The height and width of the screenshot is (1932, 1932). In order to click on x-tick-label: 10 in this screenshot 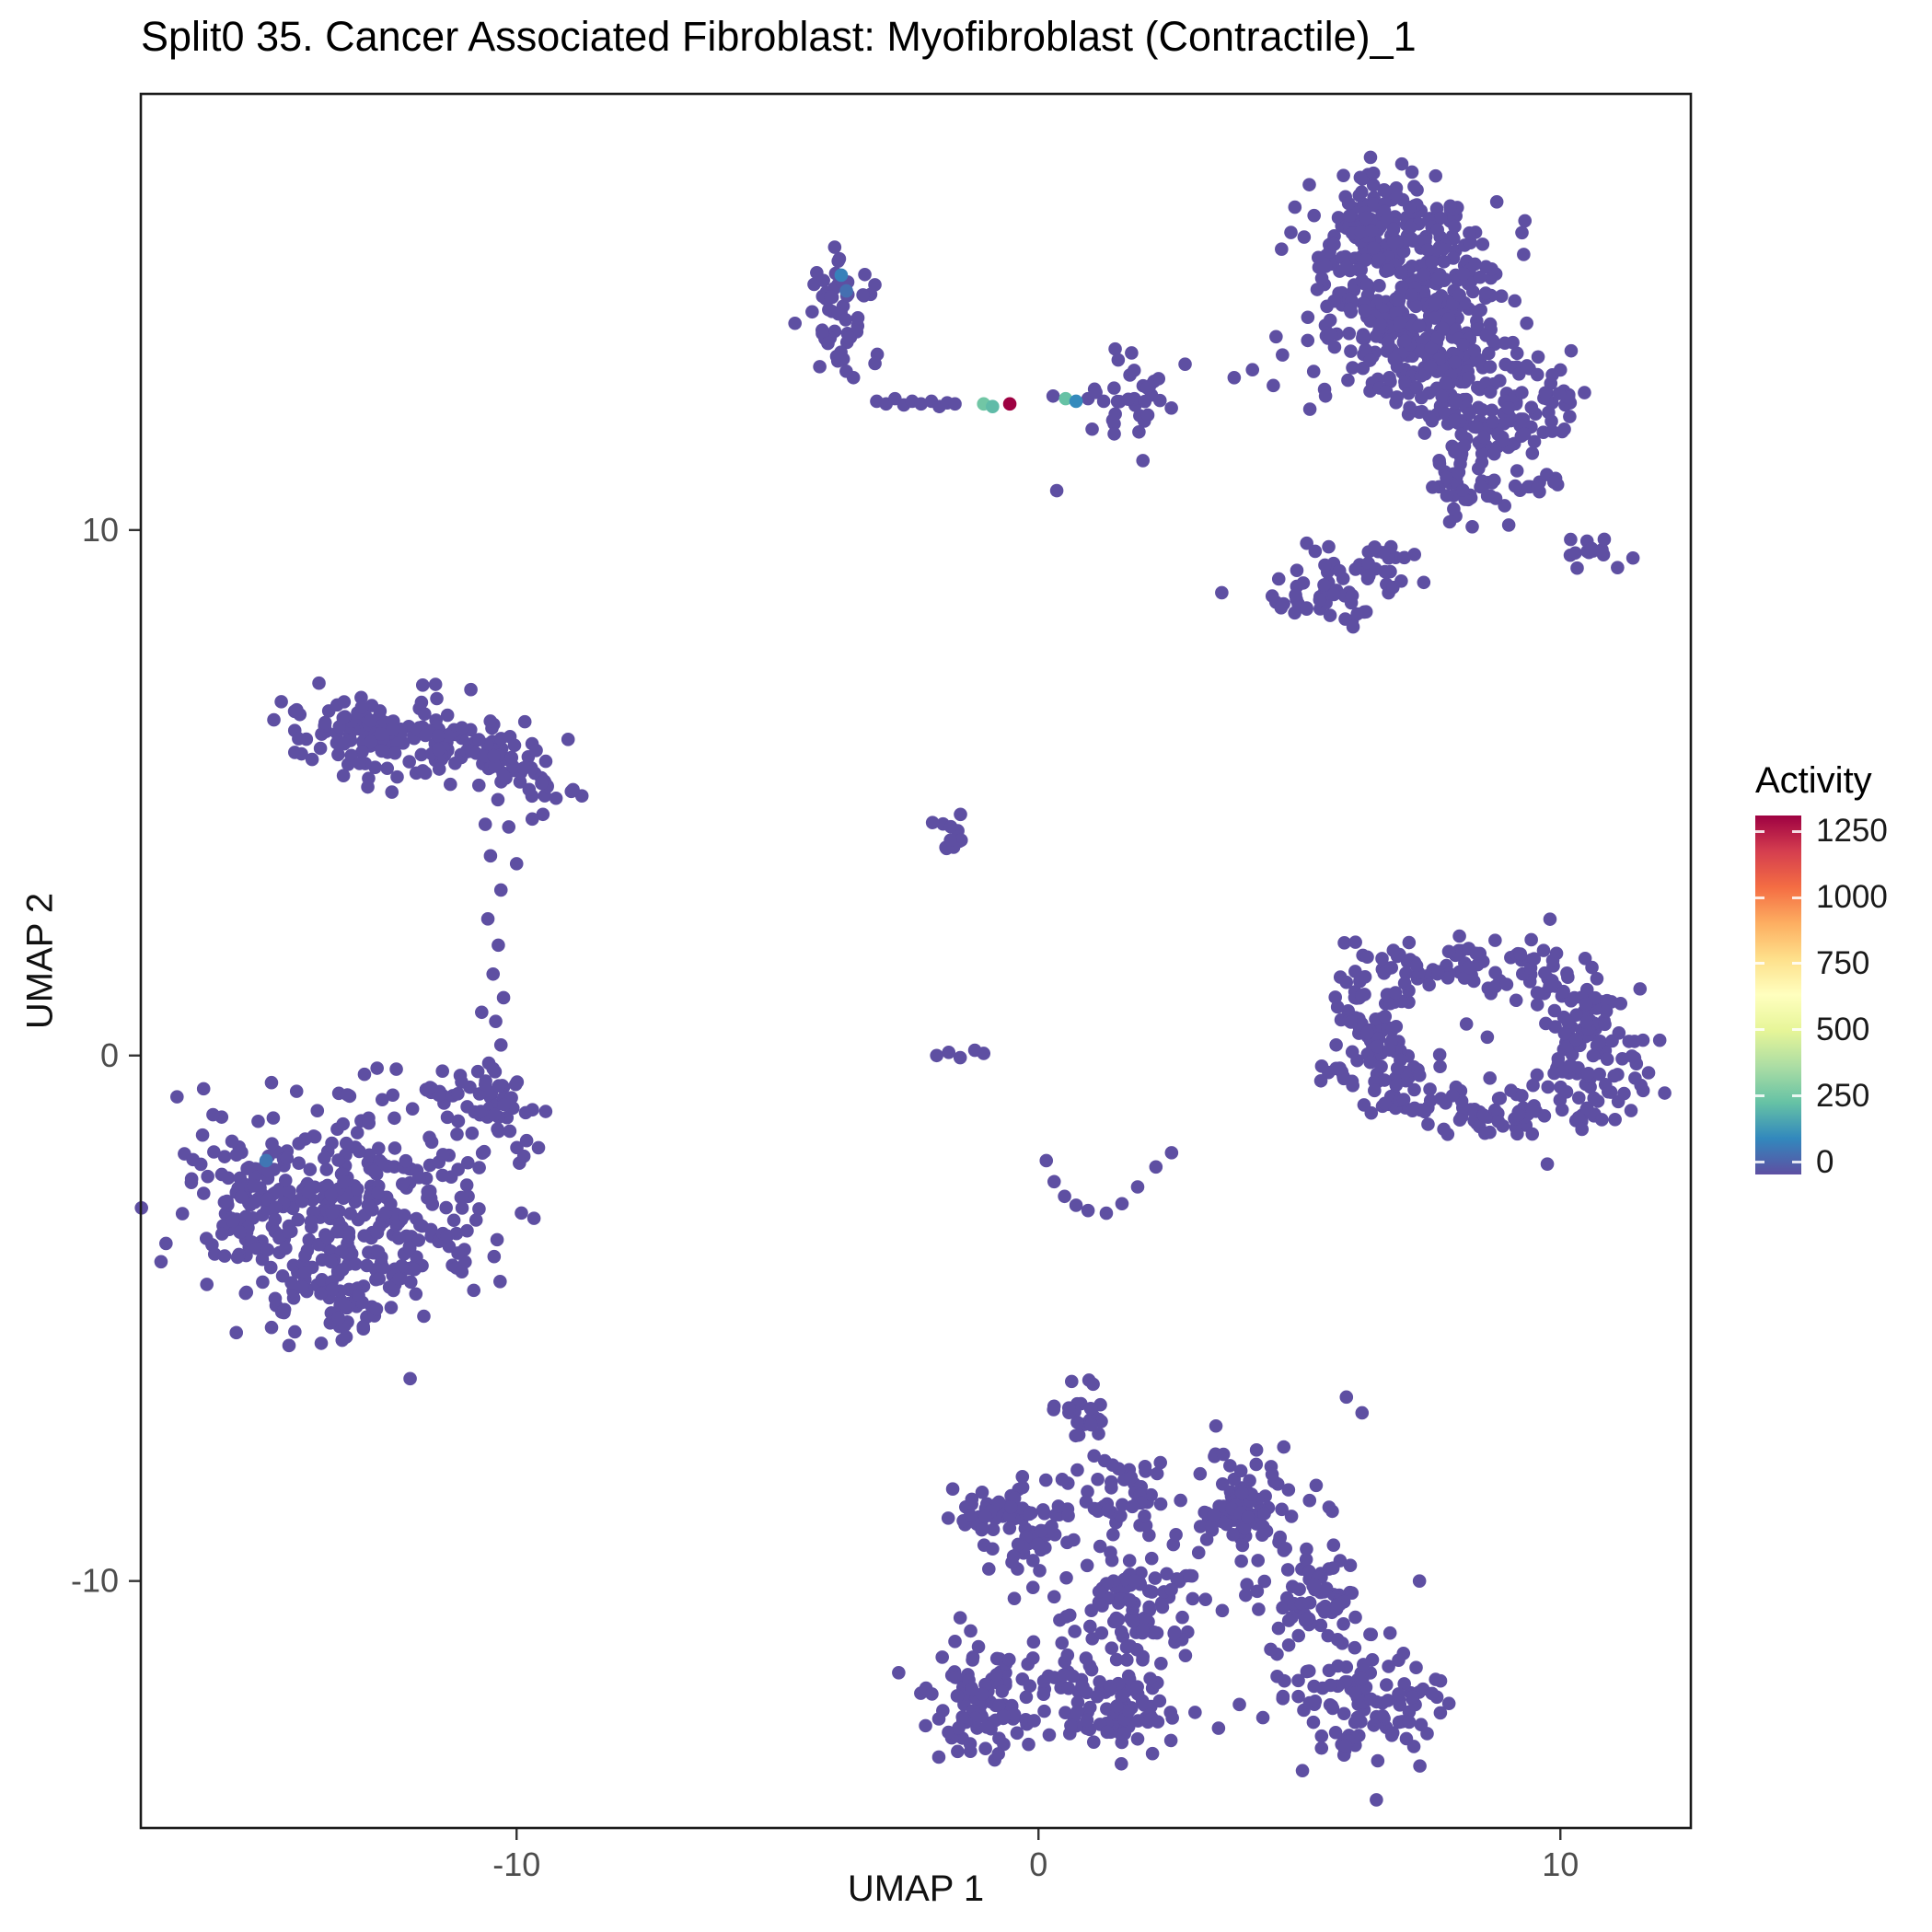, I will do `click(1561, 1864)`.